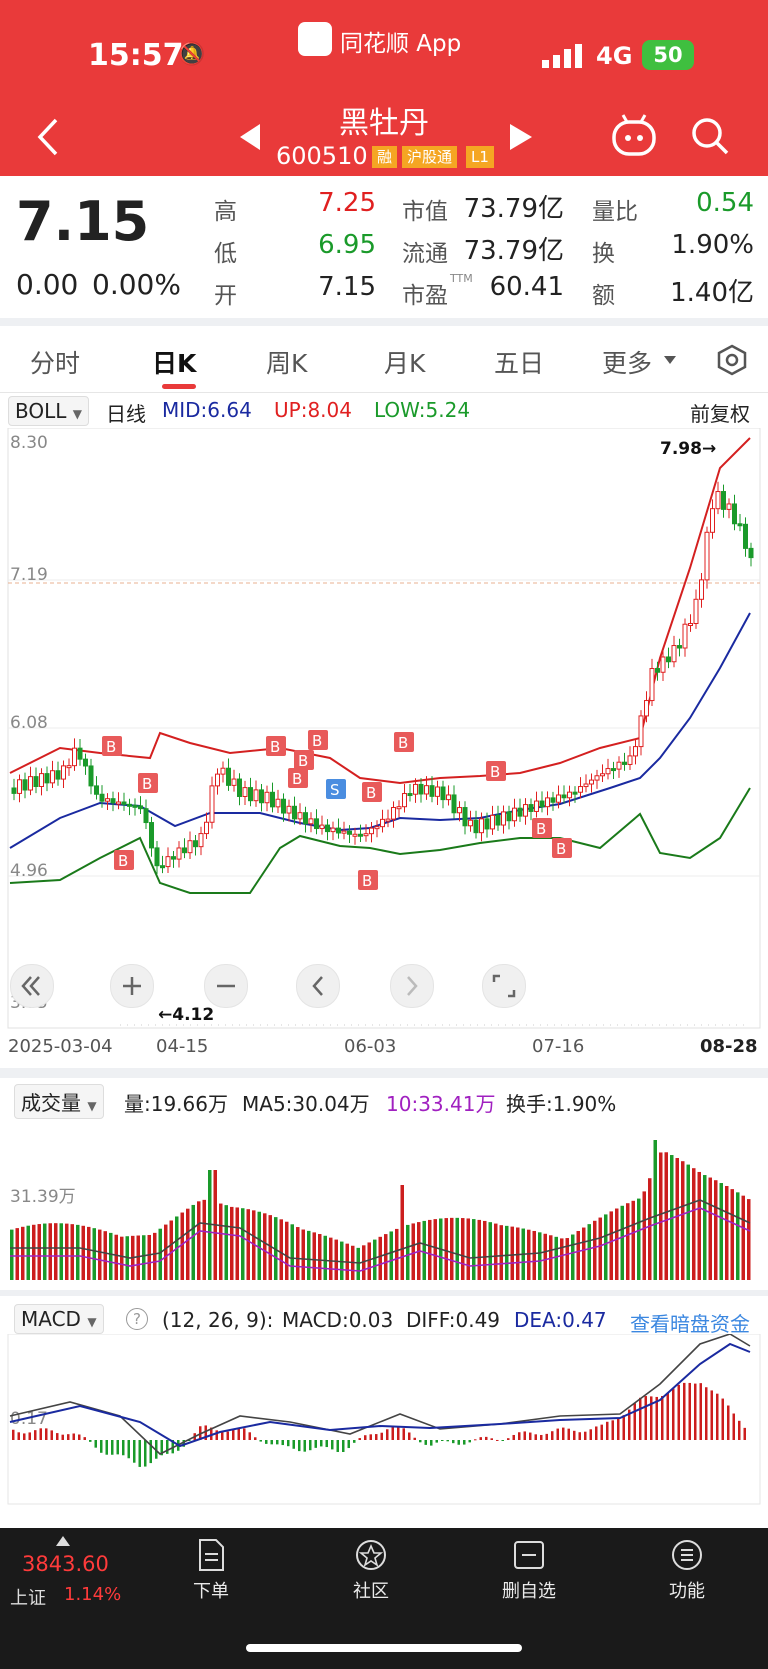  What do you see at coordinates (137, 1319) in the screenshot?
I see `help-icon: ?` at bounding box center [137, 1319].